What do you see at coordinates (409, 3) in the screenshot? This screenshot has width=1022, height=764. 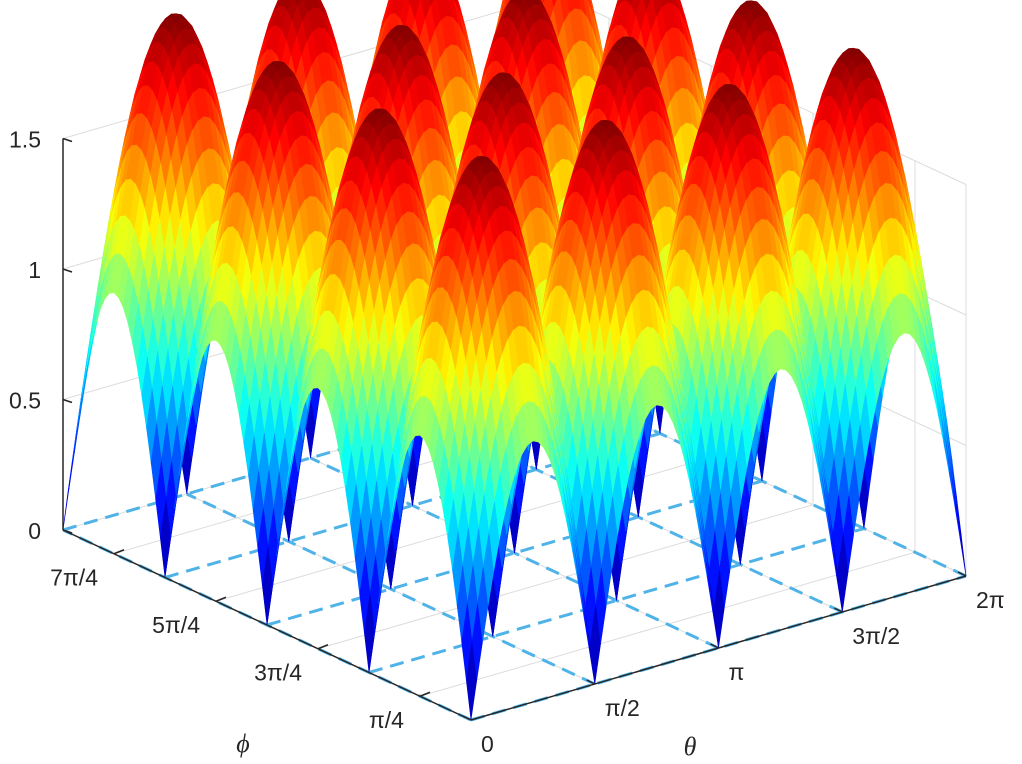 I see `surface-patch` at bounding box center [409, 3].